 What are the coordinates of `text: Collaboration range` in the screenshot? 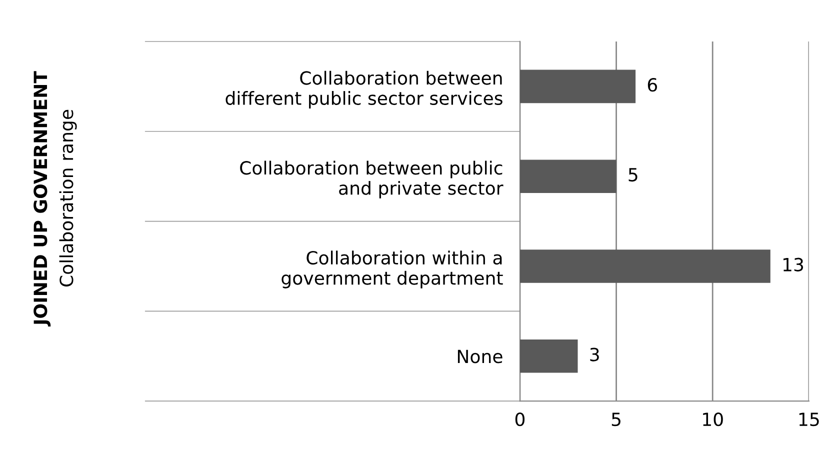 It's located at (68, 198).